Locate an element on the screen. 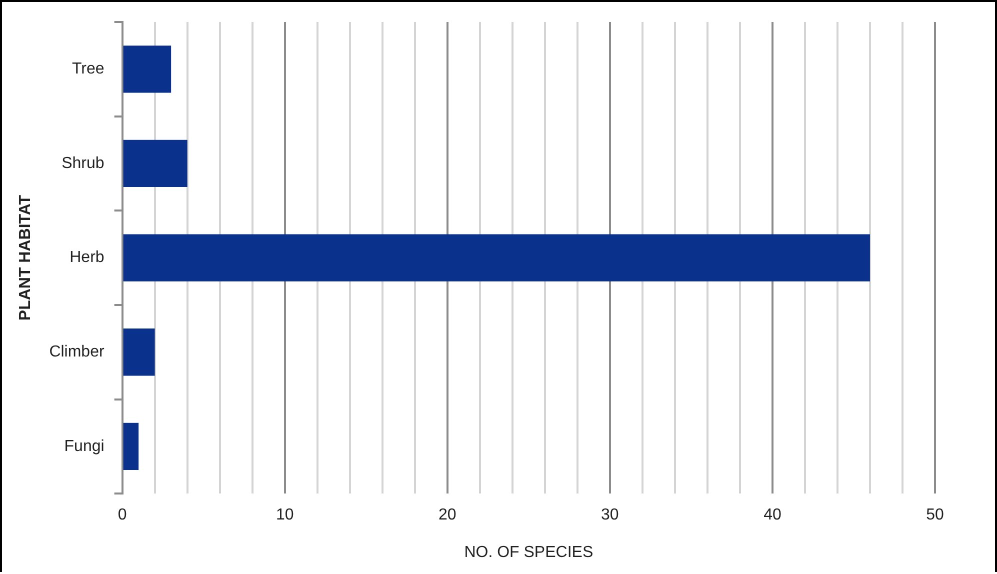 This screenshot has height=574, width=997. x-axis-title: NO. OF SPECIES is located at coordinates (529, 552).